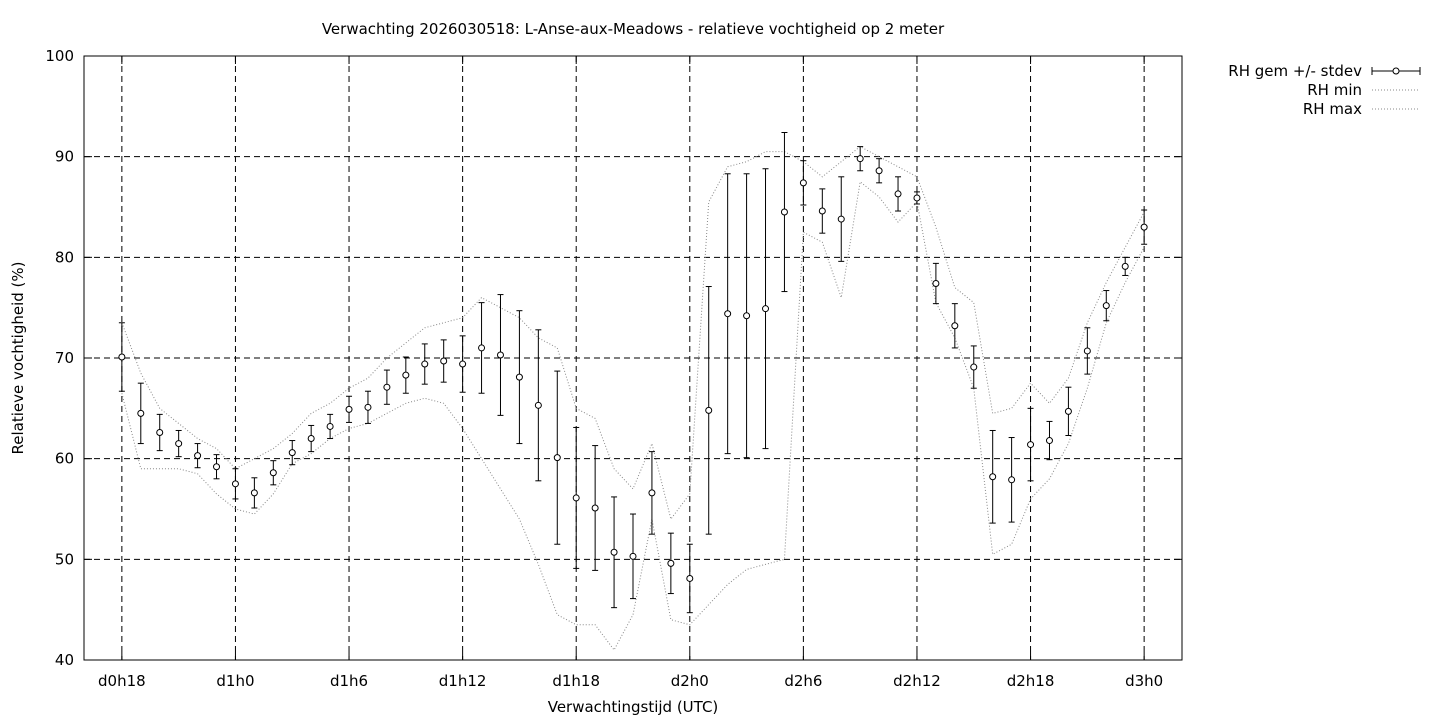 This screenshot has height=724, width=1440. Describe the element at coordinates (690, 681) in the screenshot. I see `x-tick-label: d2h0` at that location.